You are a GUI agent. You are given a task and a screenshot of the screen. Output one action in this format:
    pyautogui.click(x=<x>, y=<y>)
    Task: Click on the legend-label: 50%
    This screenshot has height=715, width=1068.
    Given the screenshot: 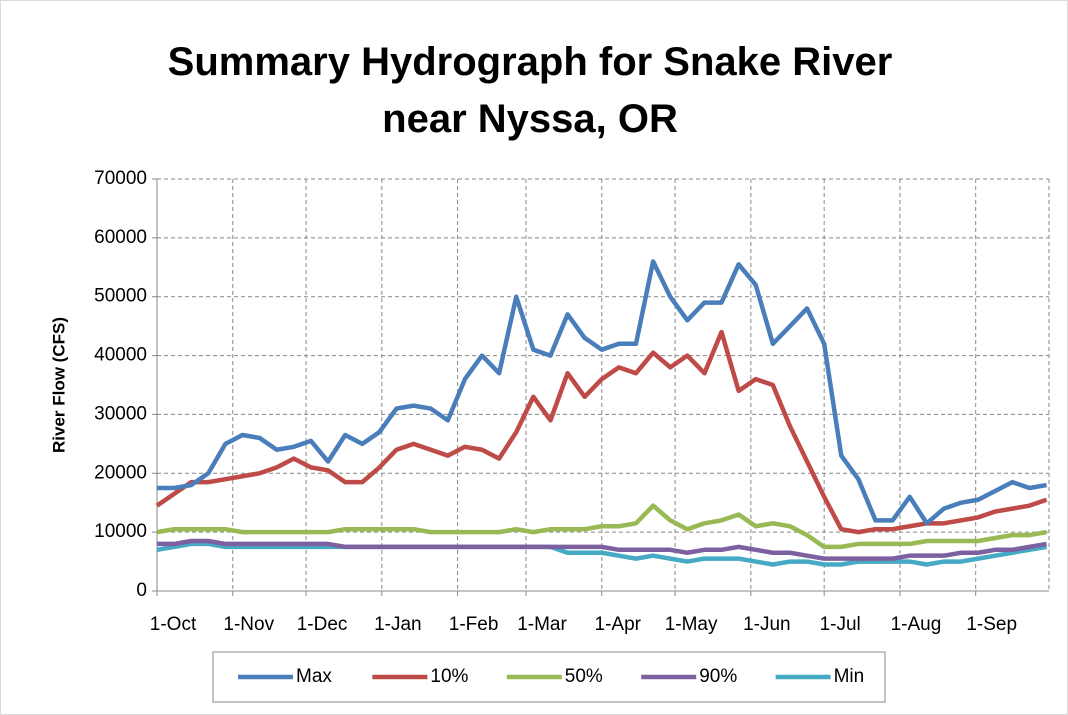 What is the action you would take?
    pyautogui.click(x=584, y=676)
    